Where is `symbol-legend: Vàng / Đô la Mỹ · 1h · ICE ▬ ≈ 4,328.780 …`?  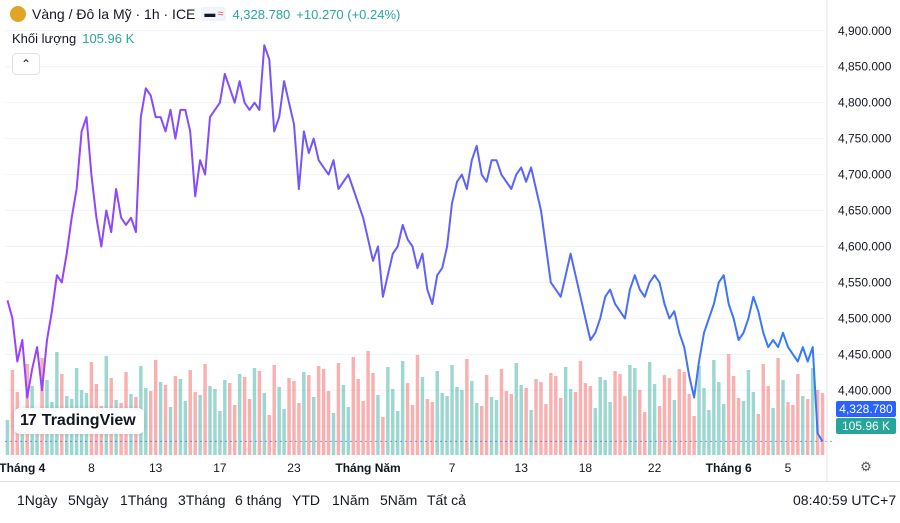 symbol-legend: Vàng / Đô la Mỹ · 1h · ICE ▬ ≈ 4,328.780 … is located at coordinates (205, 14).